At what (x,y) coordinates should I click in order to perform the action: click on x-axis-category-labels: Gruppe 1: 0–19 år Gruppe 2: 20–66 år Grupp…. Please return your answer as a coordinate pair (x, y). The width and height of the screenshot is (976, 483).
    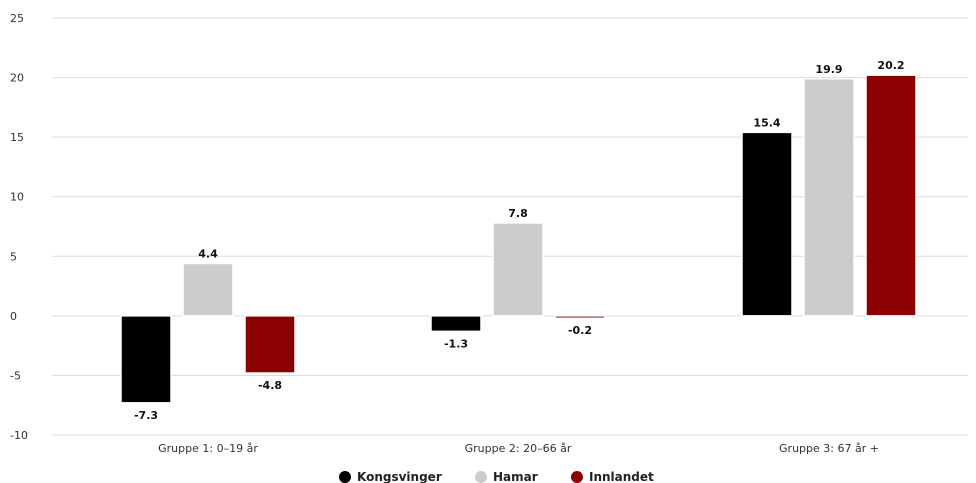
    Looking at the image, I should click on (518, 448).